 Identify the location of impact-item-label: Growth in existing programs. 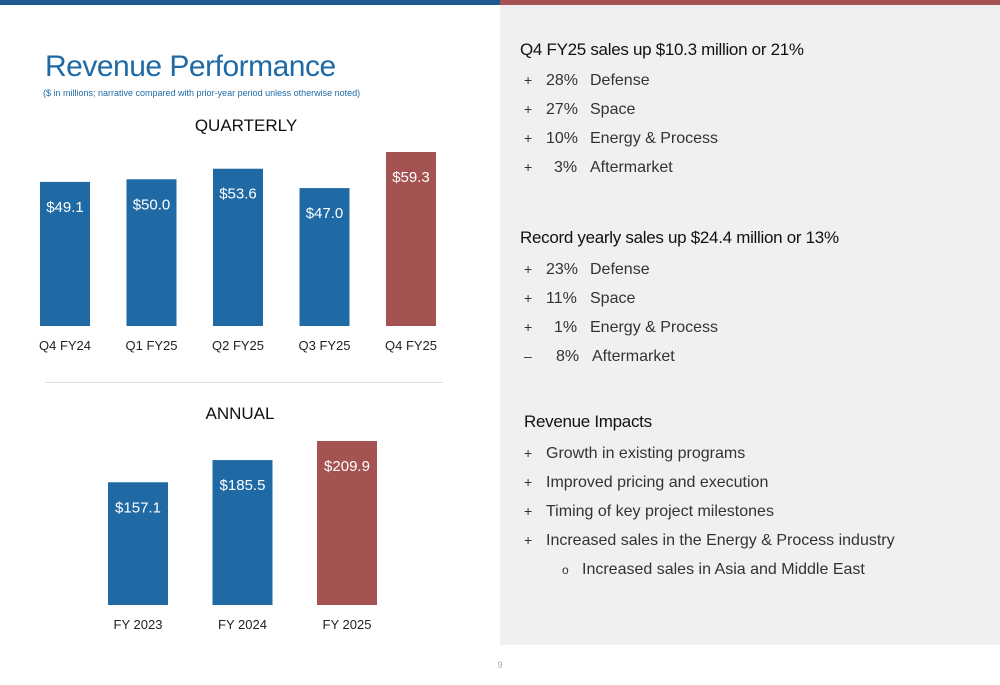
(646, 453).